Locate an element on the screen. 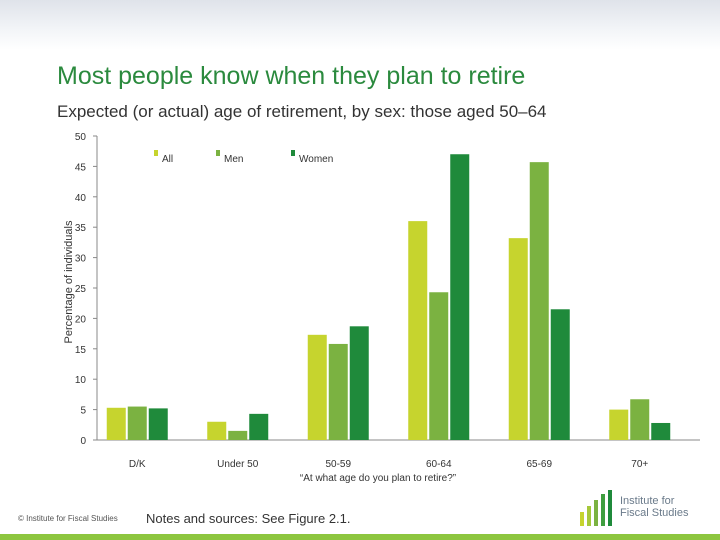 The image size is (720, 540). footer-band is located at coordinates (360, 537).